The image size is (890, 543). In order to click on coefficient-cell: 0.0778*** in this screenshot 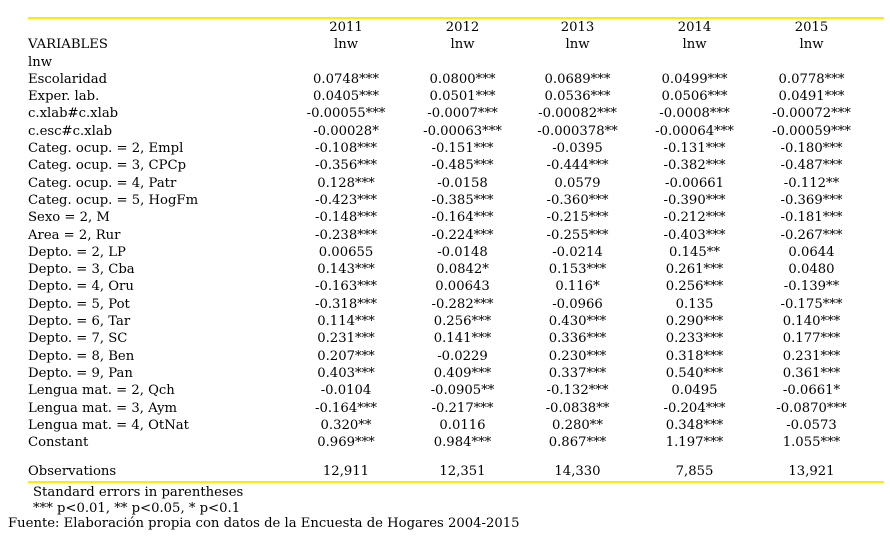, I will do `click(811, 79)`.